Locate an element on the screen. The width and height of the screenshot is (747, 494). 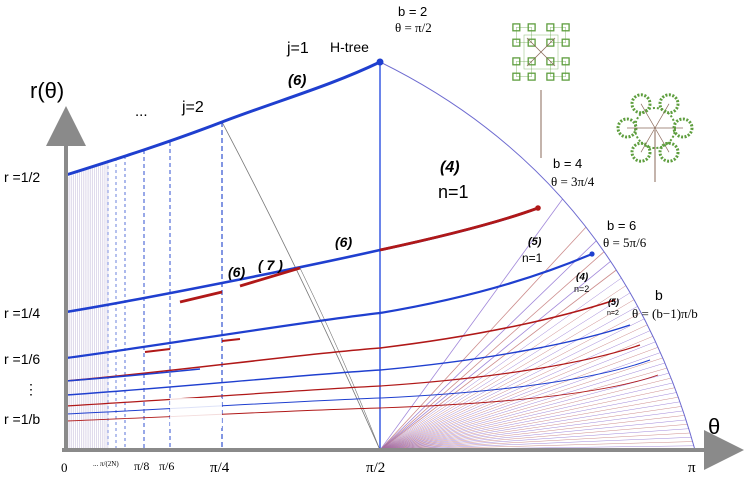
label-b4: b = 4 is located at coordinates (567, 163).